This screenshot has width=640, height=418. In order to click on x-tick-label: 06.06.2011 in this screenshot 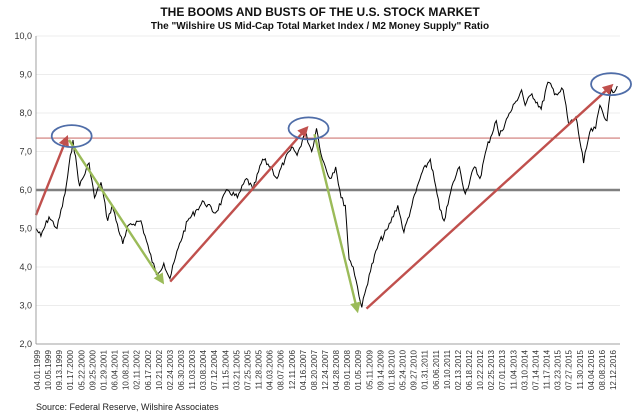, I will do `click(436, 369)`.